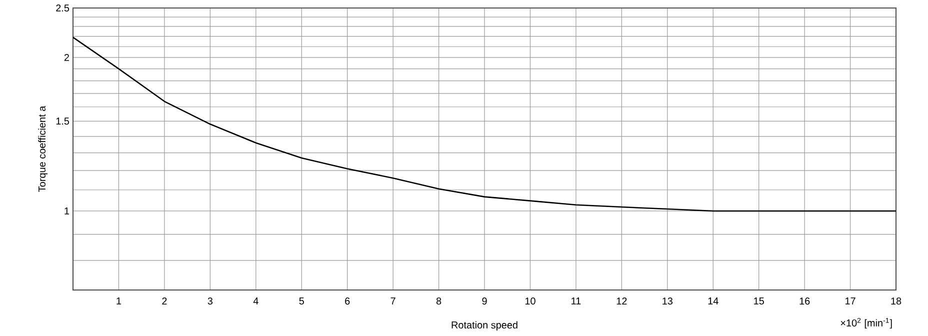 This screenshot has height=336, width=928. I want to click on x-tick-label: 18, so click(896, 301).